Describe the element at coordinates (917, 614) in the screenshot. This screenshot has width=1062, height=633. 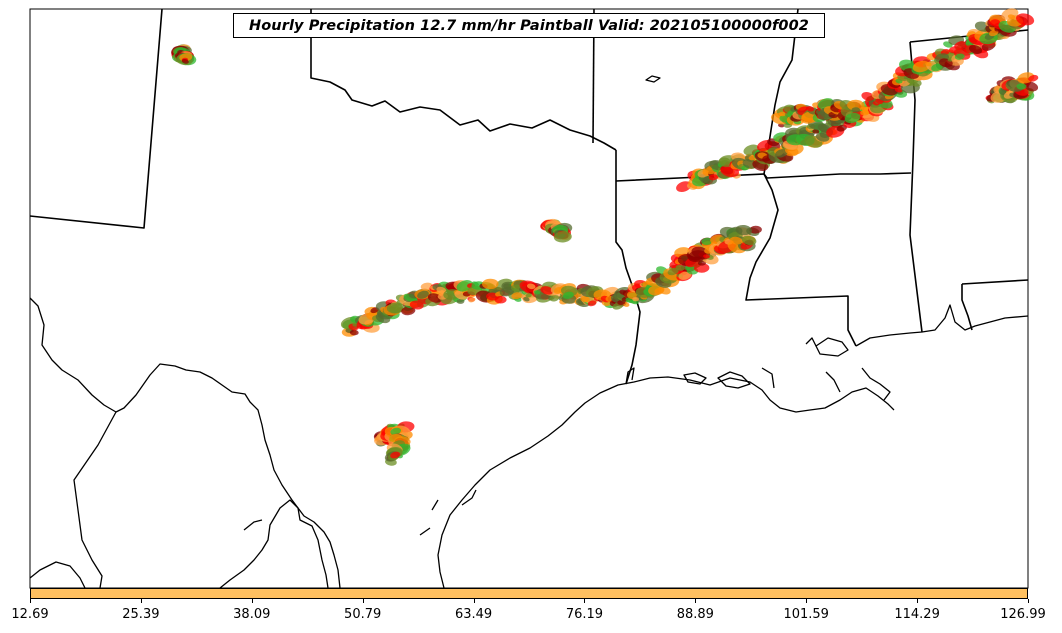
I see `colorbar-tick-label: 114.29` at that location.